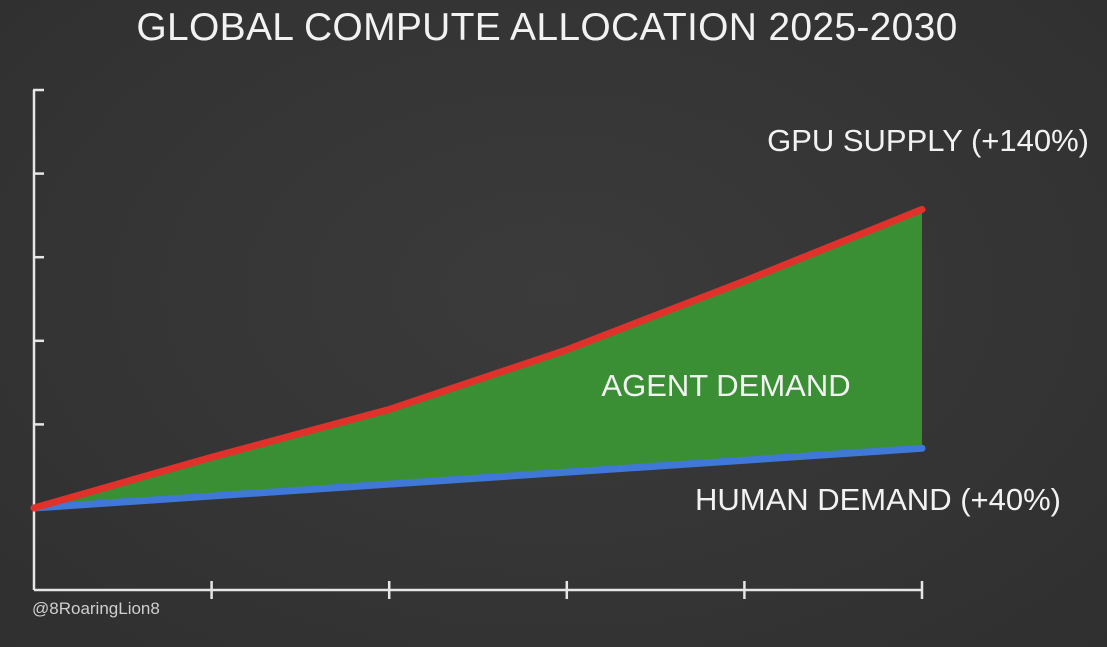  Describe the element at coordinates (547, 27) in the screenshot. I see `chart-title: GLOBAL COMPUTE ALLOCATION 2025-2030` at that location.